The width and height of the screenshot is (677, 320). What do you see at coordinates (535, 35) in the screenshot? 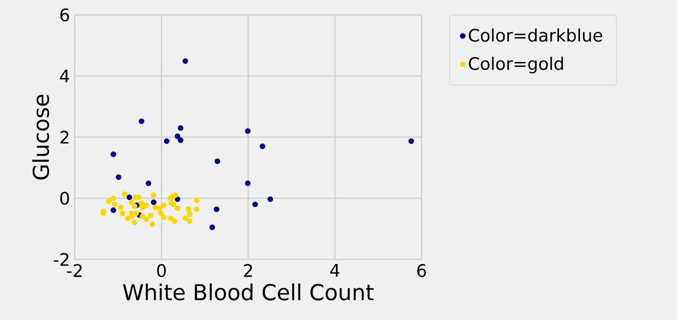
I see `legend-label: Color=darkblue` at bounding box center [535, 35].